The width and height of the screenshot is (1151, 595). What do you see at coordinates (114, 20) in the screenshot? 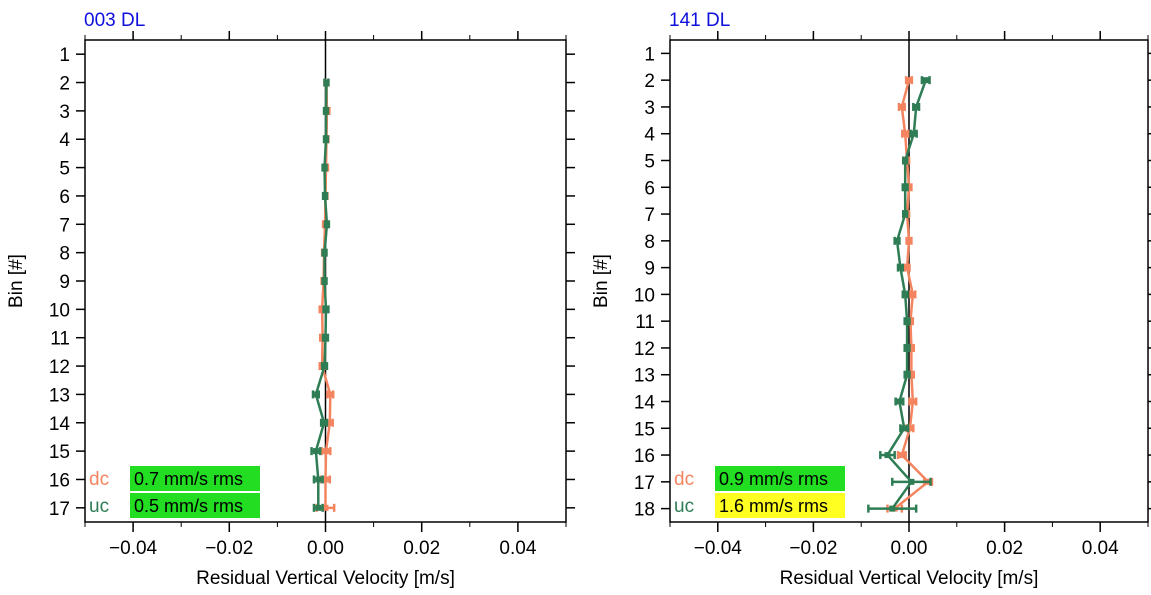
I see `chart-title: 003 DL` at bounding box center [114, 20].